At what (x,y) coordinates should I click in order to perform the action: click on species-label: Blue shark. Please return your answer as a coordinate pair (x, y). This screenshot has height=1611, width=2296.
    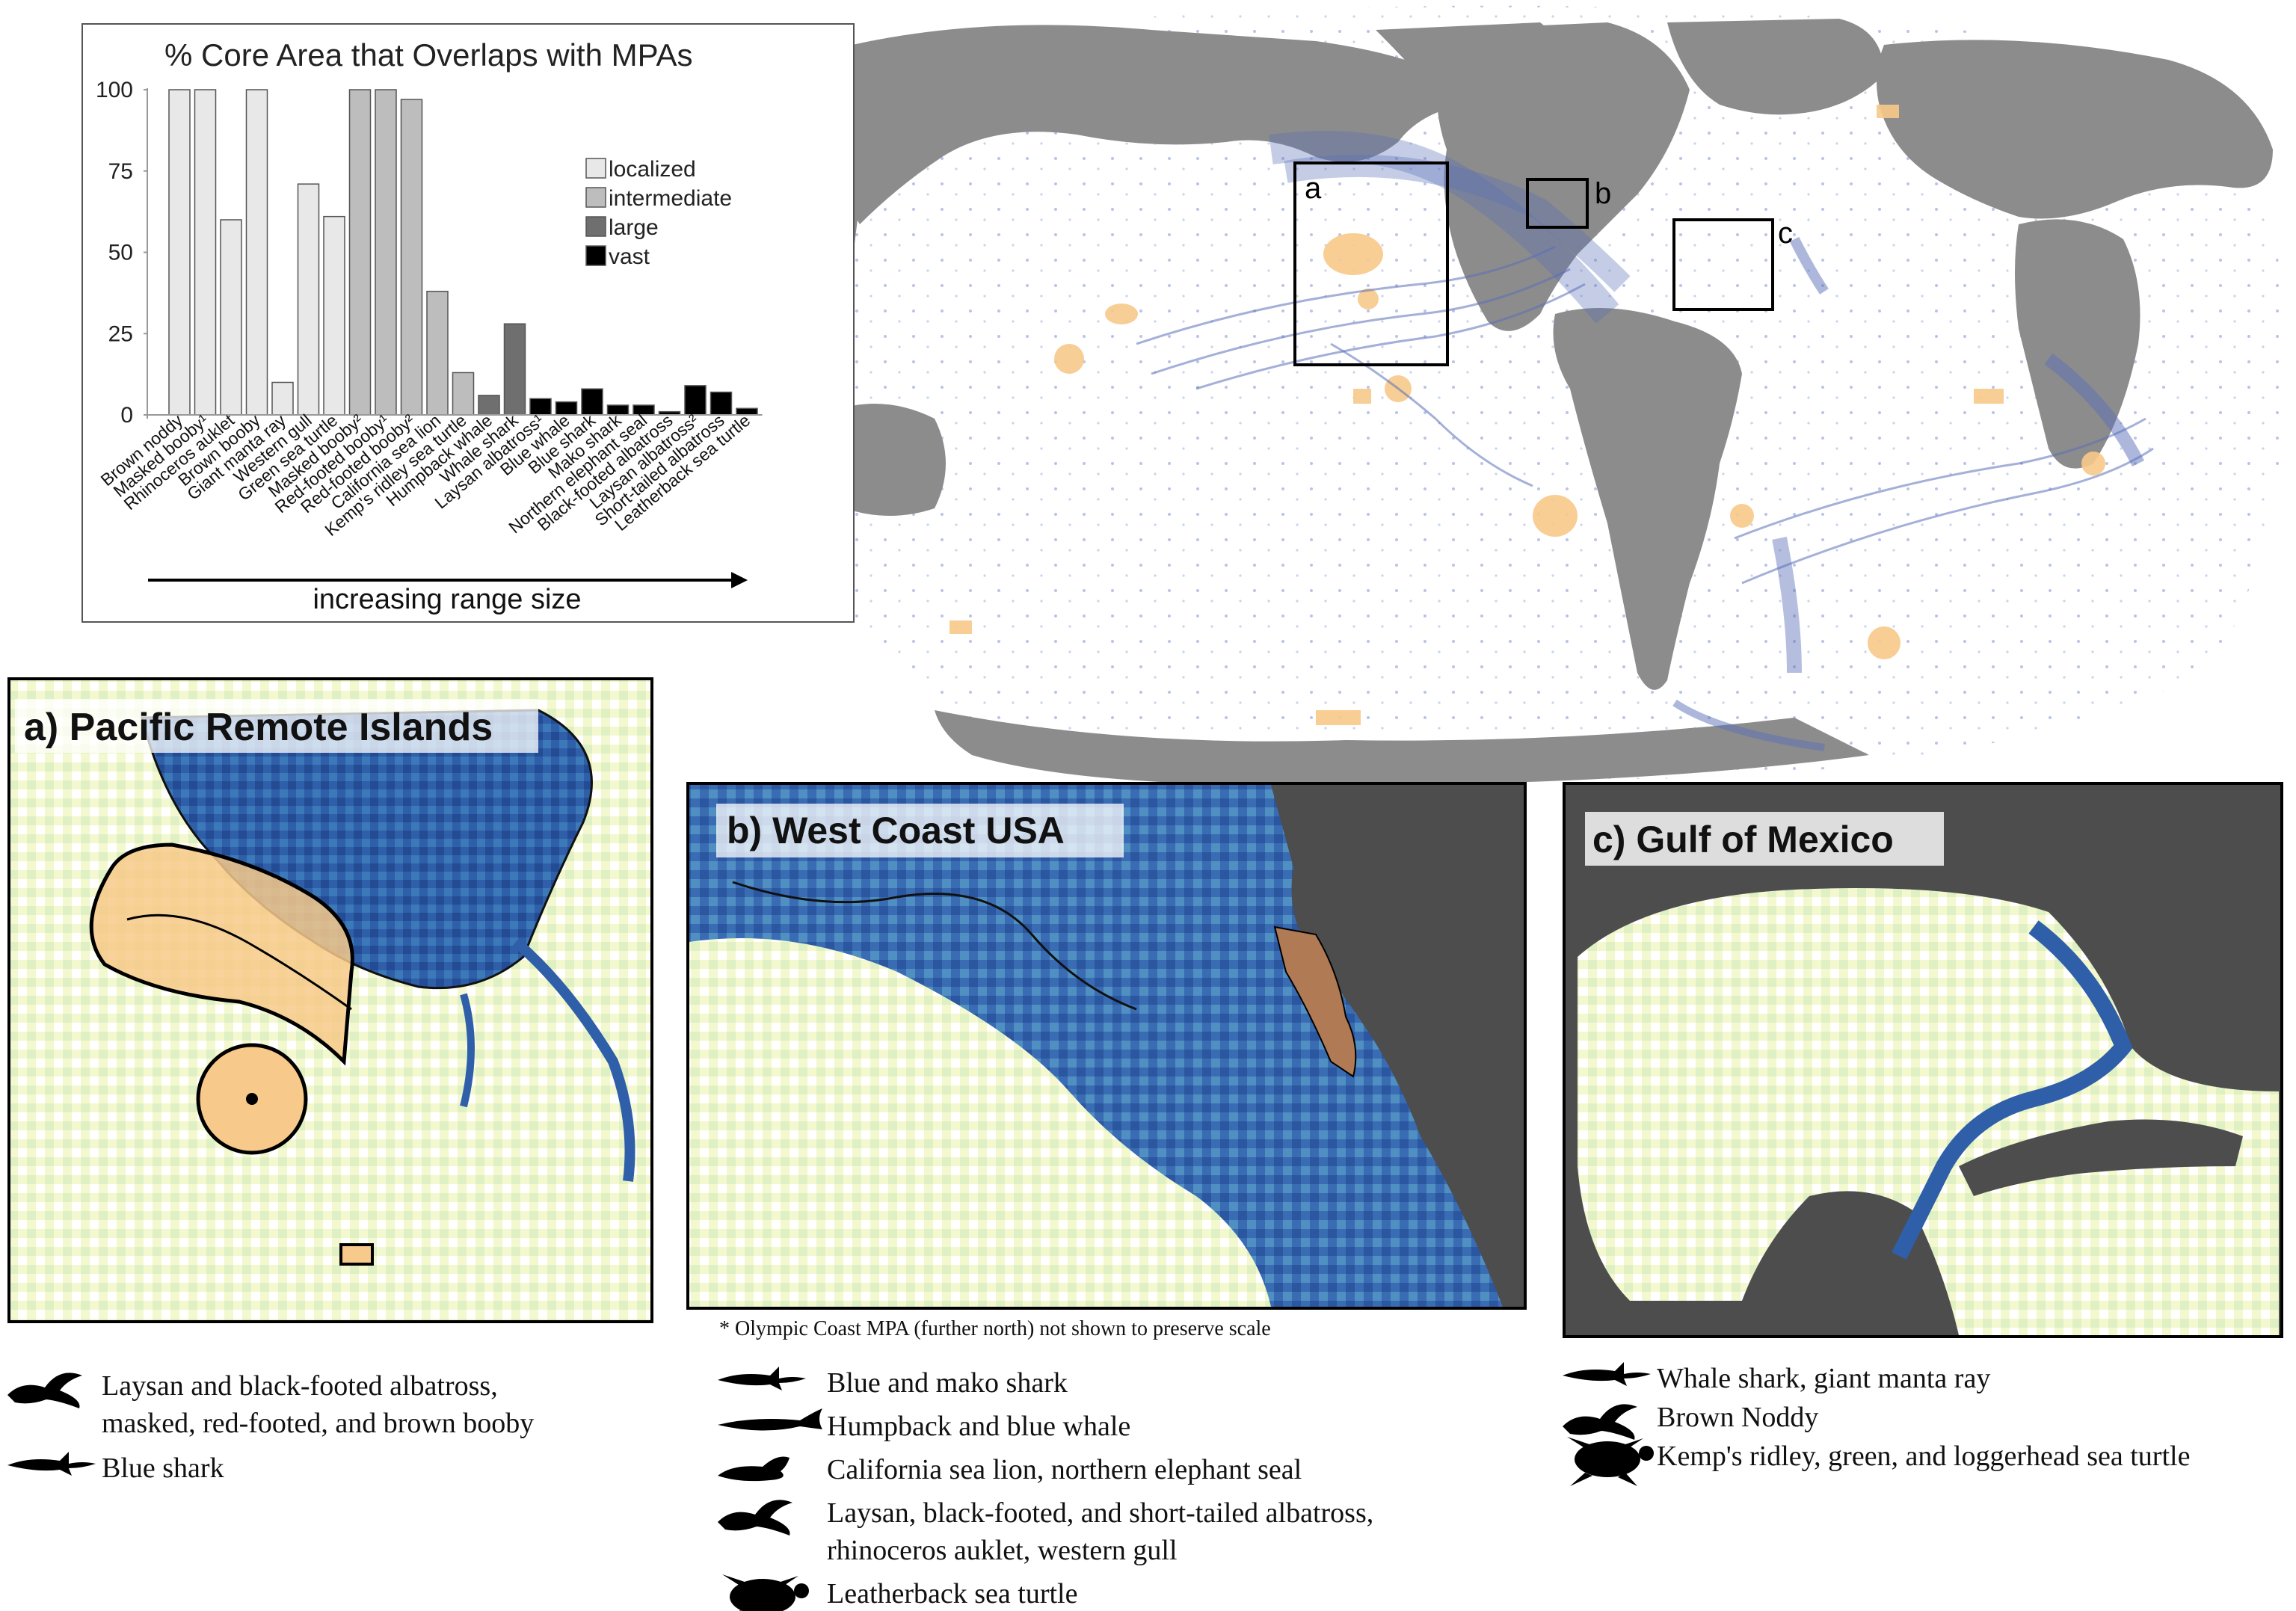
    Looking at the image, I should click on (163, 1469).